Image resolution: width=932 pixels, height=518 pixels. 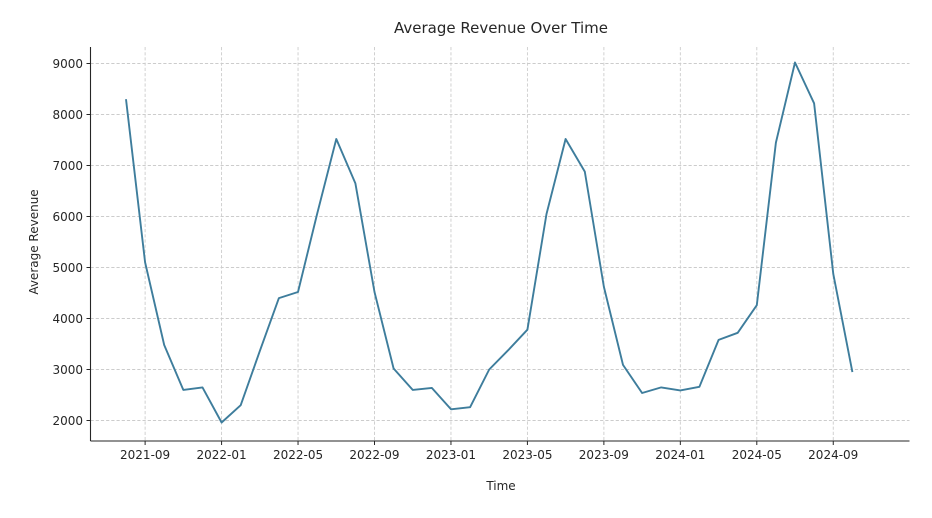 What do you see at coordinates (67, 64) in the screenshot?
I see `y-tick-label: 9000` at bounding box center [67, 64].